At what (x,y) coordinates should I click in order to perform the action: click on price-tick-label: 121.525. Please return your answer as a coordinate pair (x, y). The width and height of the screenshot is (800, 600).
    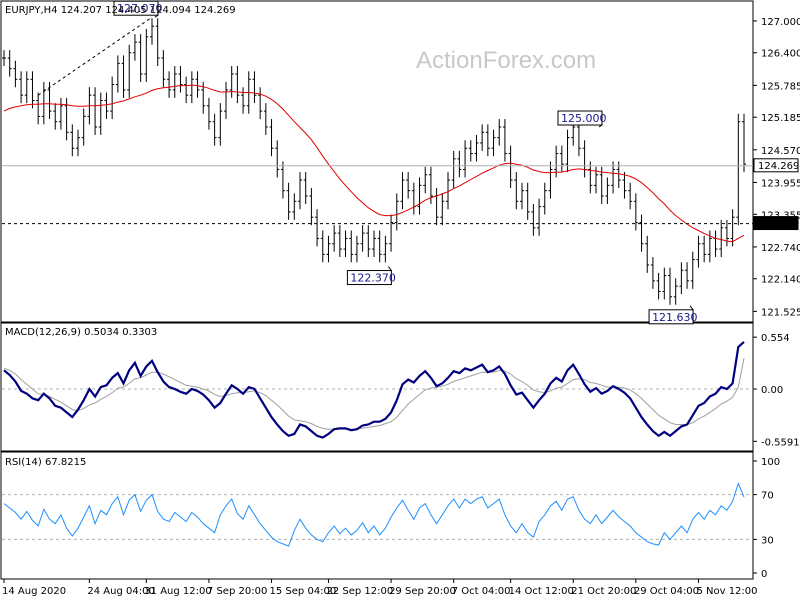
    Looking at the image, I should click on (780, 312).